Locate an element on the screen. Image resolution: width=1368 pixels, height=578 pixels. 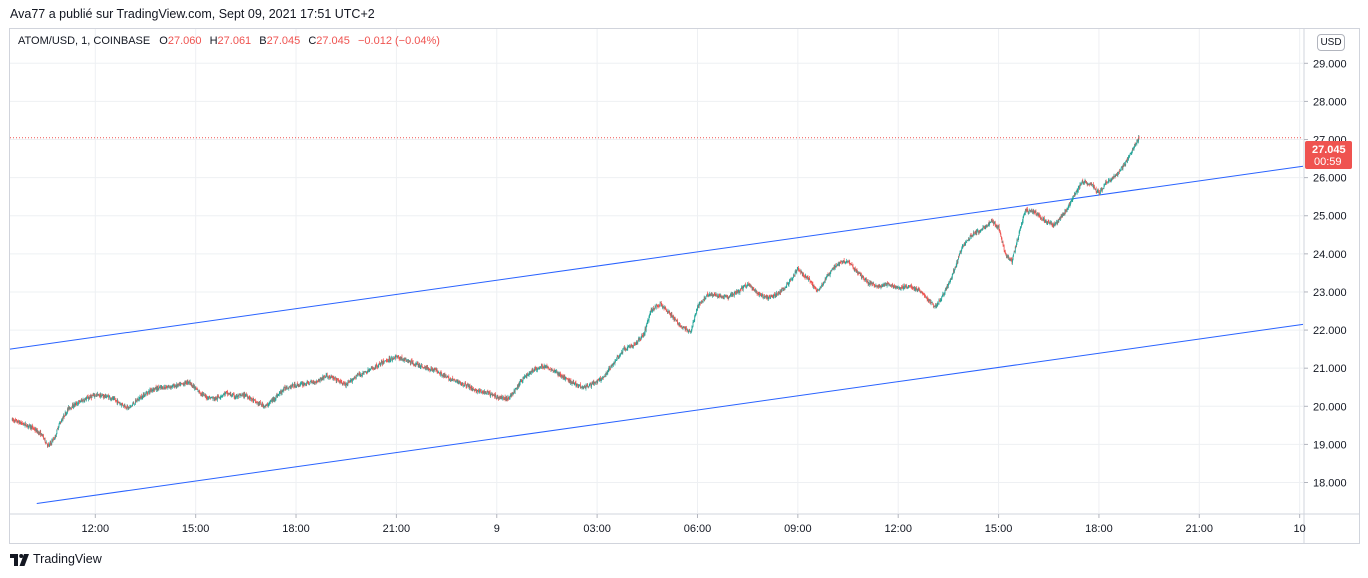
symbol-info: ATOM/USD, 1, COINBASE is located at coordinates (84, 41).